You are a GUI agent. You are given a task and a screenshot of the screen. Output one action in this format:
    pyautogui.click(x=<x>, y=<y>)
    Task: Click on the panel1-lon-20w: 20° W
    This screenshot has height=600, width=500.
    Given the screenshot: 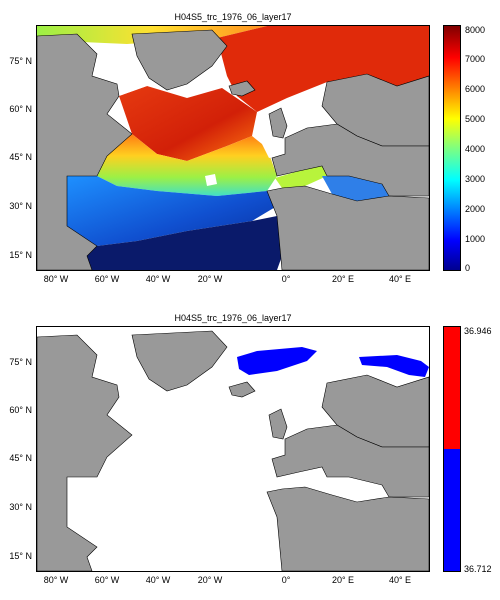 What is the action you would take?
    pyautogui.click(x=210, y=279)
    